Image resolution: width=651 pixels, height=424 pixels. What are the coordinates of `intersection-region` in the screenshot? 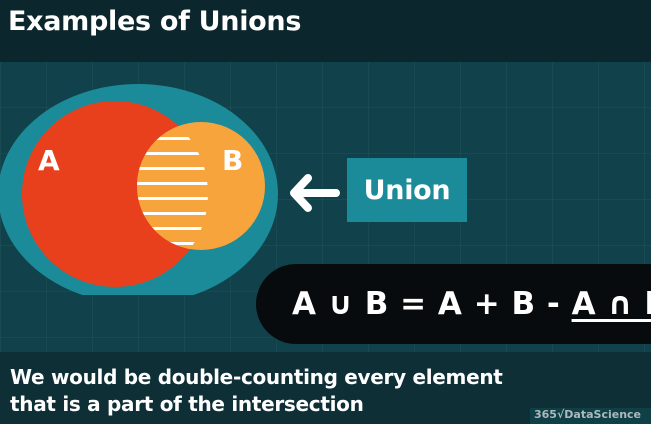 It's located at (172, 186).